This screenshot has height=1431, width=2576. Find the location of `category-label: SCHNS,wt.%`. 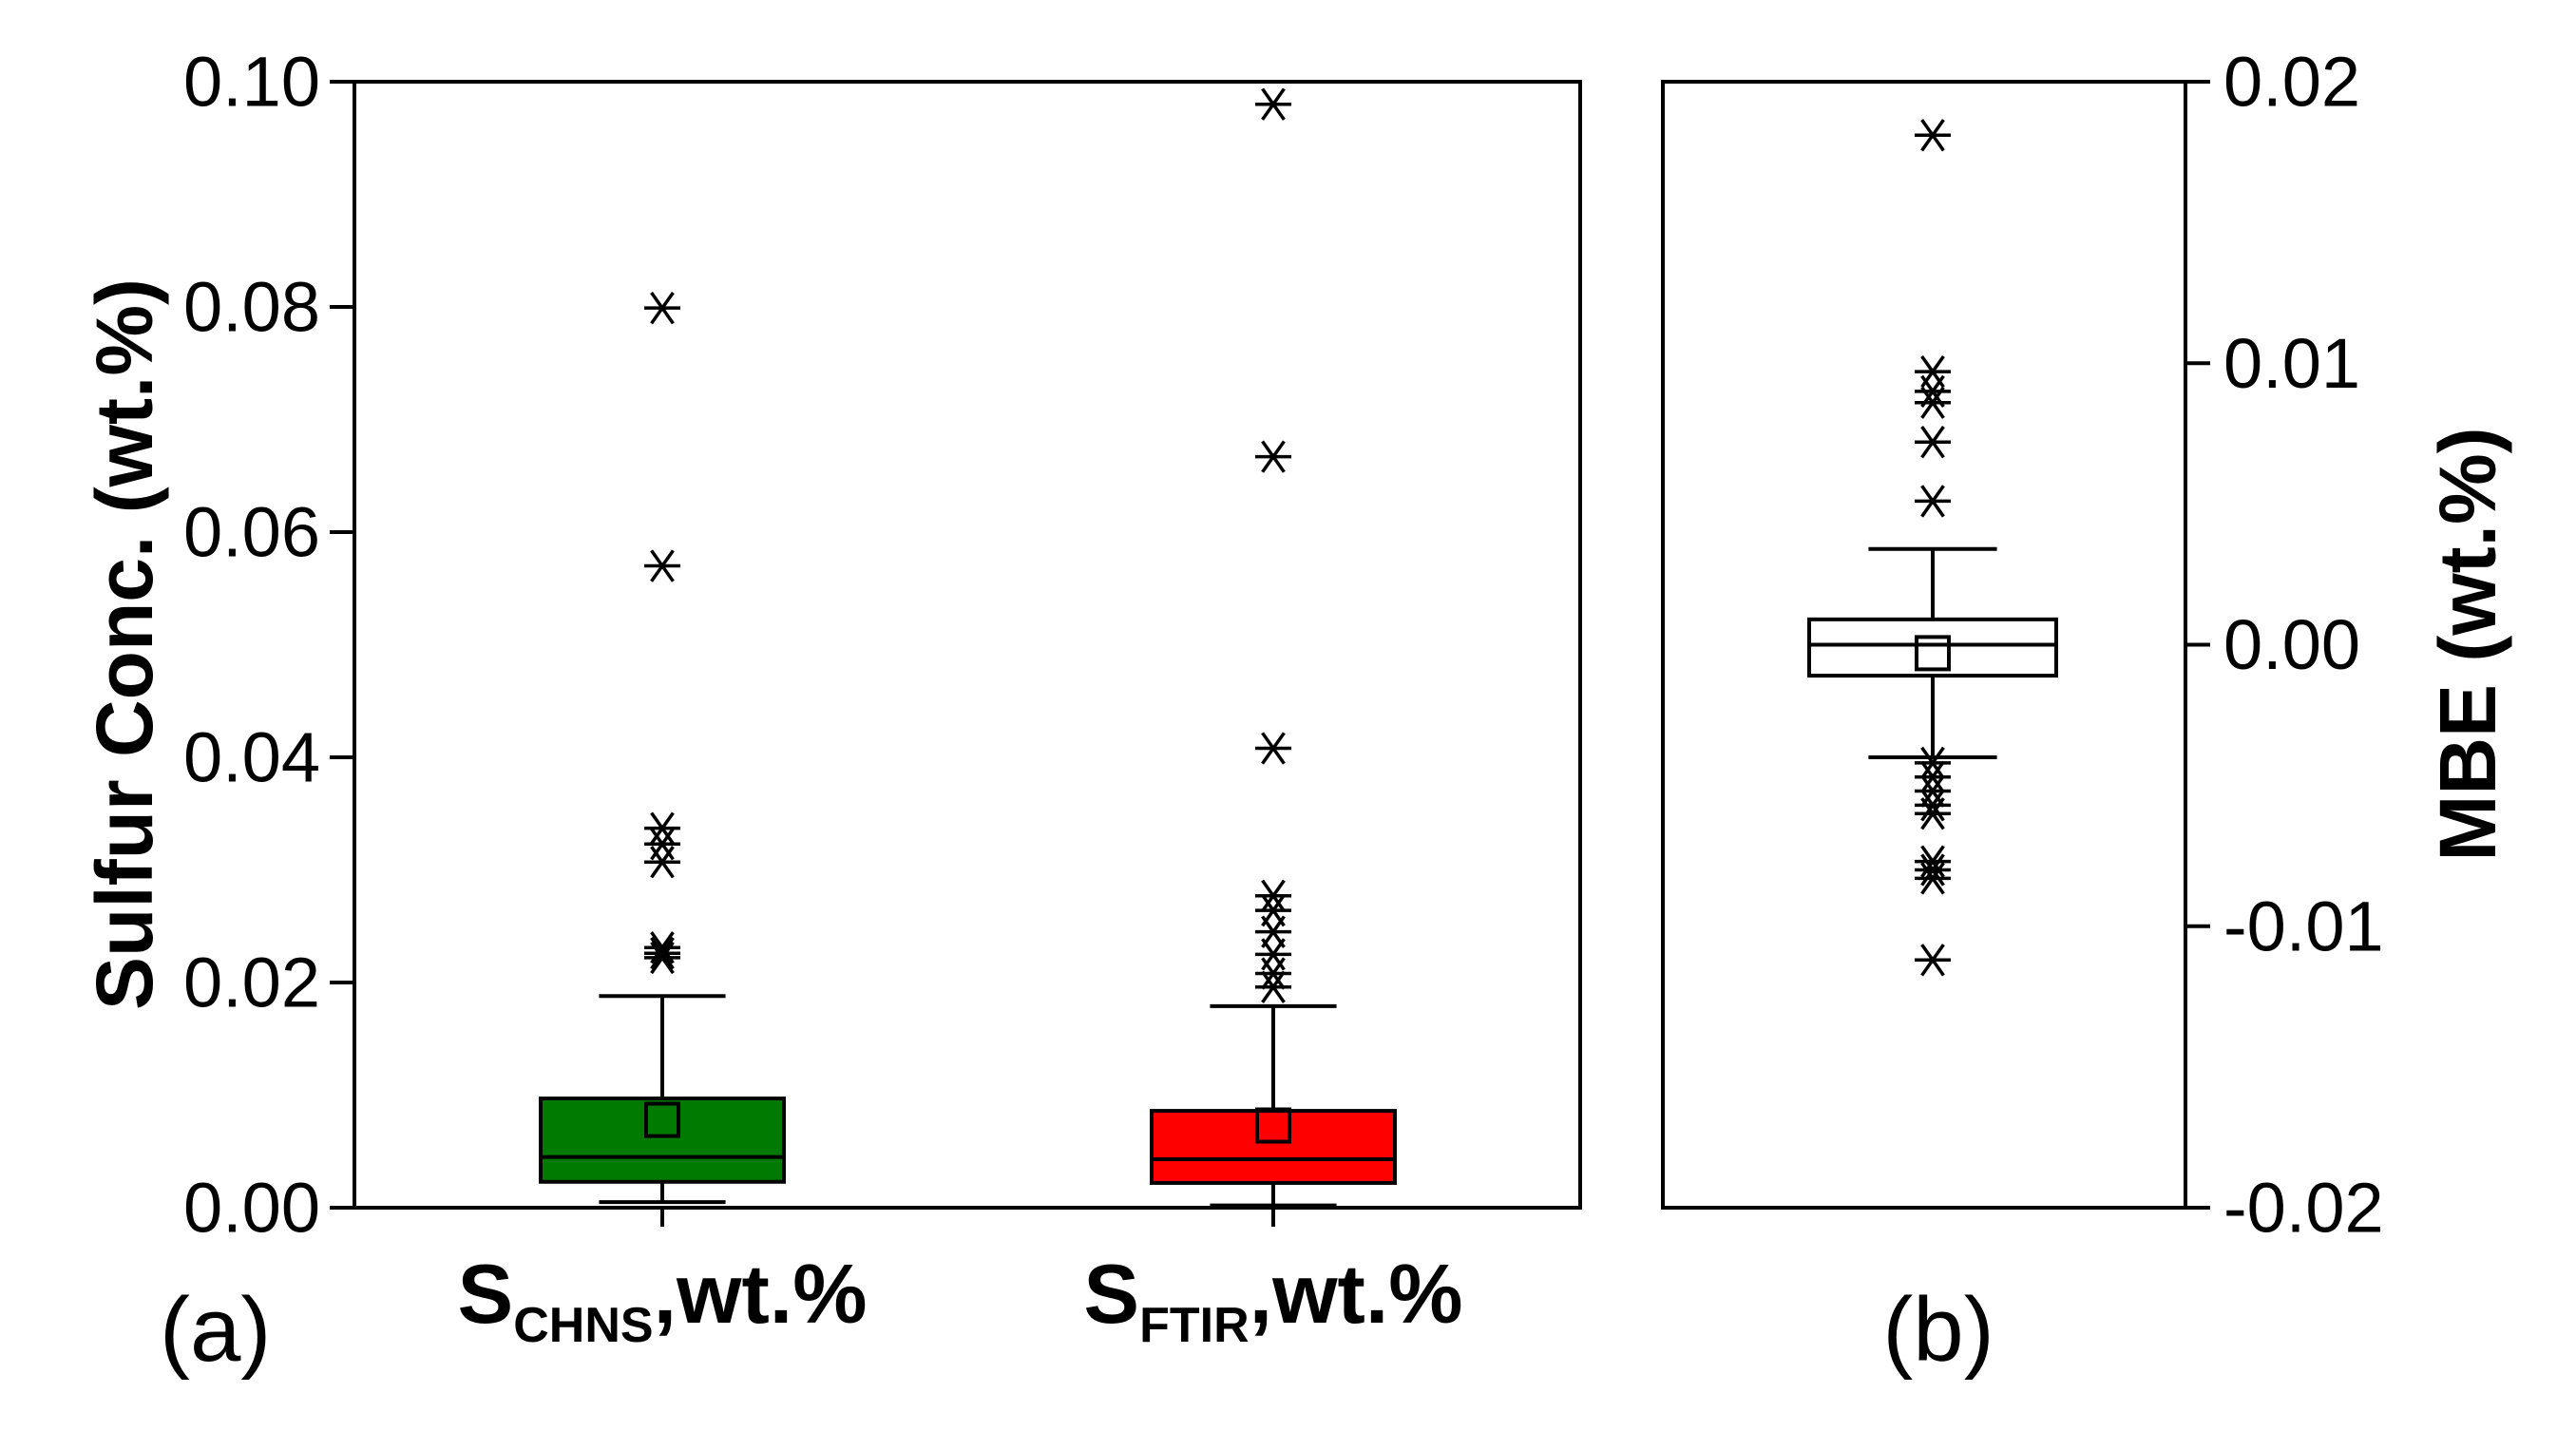

category-label: SCHNS,wt.% is located at coordinates (663, 1300).